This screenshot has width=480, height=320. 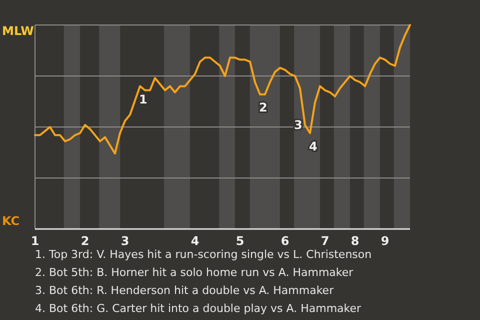 What do you see at coordinates (85, 241) in the screenshot?
I see `x-tick-label: 2` at bounding box center [85, 241].